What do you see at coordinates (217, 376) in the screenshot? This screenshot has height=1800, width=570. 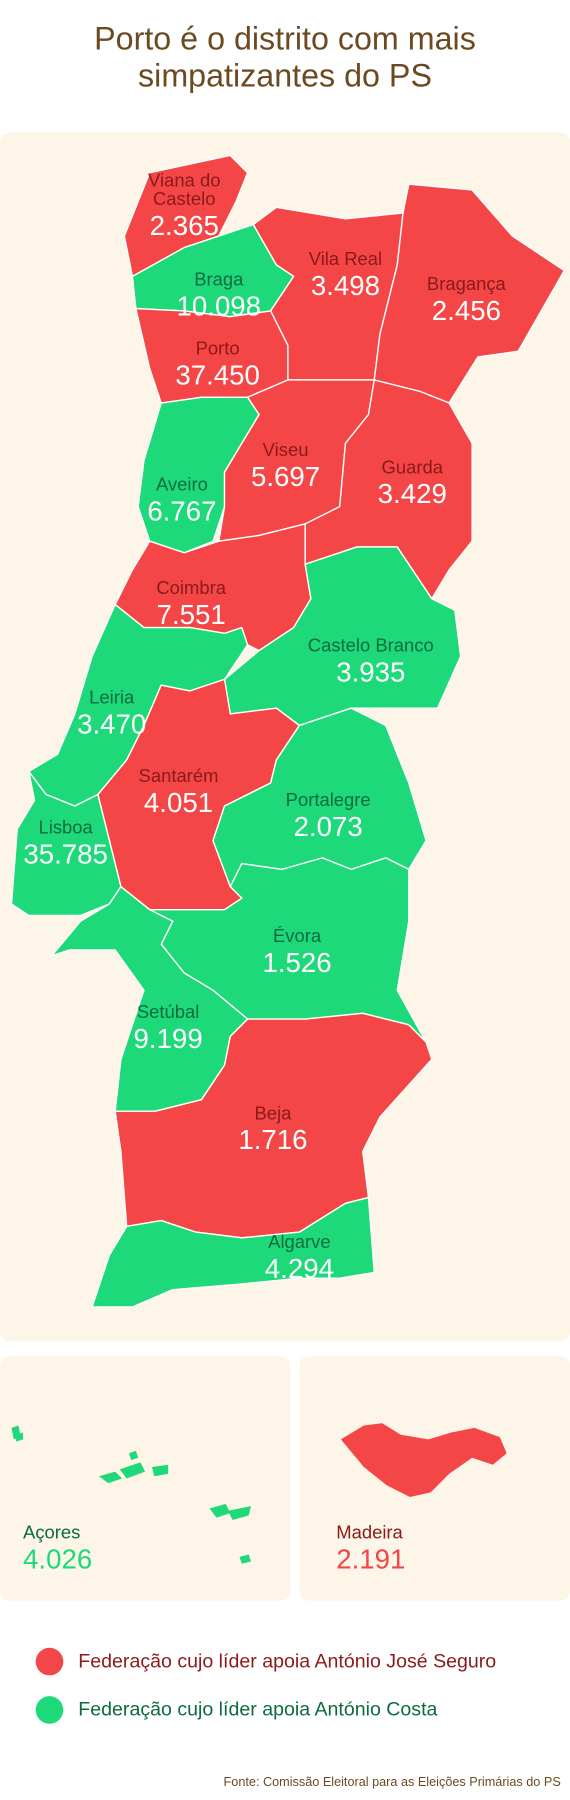 I see `district-value: 37.450` at bounding box center [217, 376].